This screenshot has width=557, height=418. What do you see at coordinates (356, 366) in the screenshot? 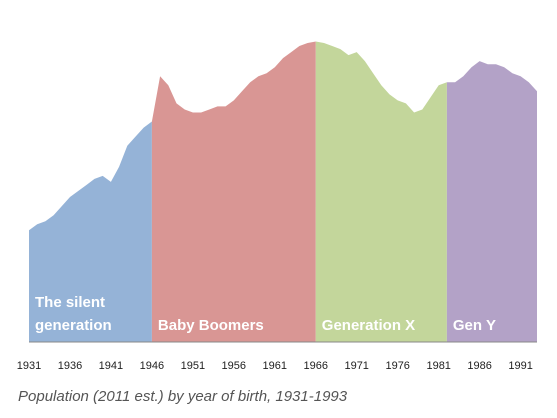
I see `x-tick-label: 1971` at bounding box center [356, 366].